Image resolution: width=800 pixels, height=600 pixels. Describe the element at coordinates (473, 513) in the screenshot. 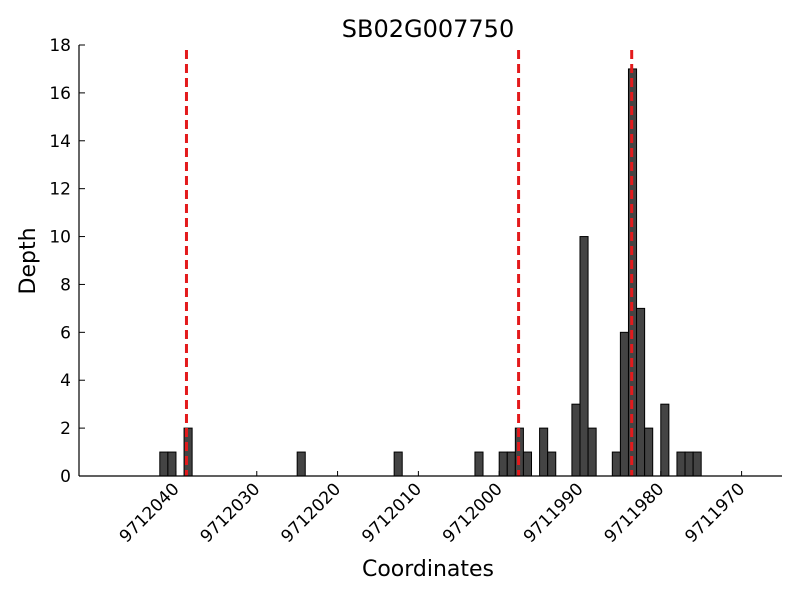

I see `x-tick-label: 9712000` at that location.